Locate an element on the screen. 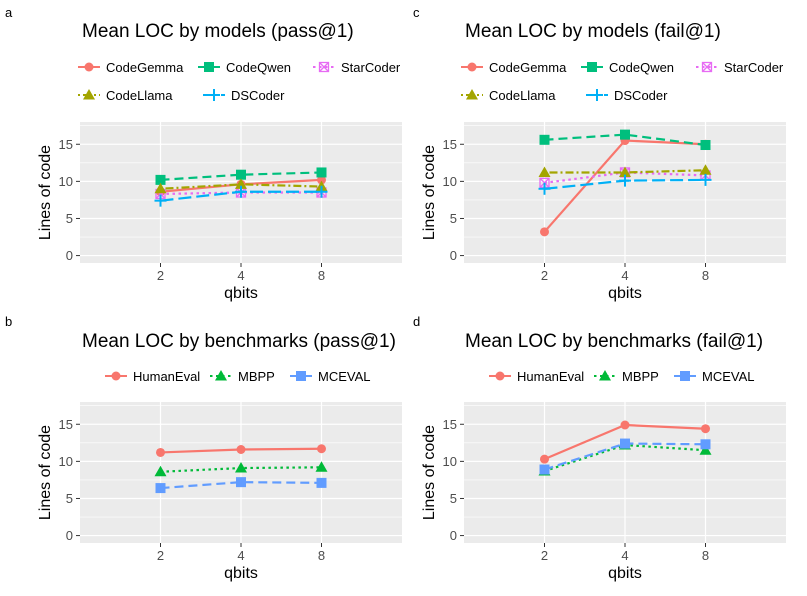  panel-a-xtick-label: 4 is located at coordinates (240, 275).